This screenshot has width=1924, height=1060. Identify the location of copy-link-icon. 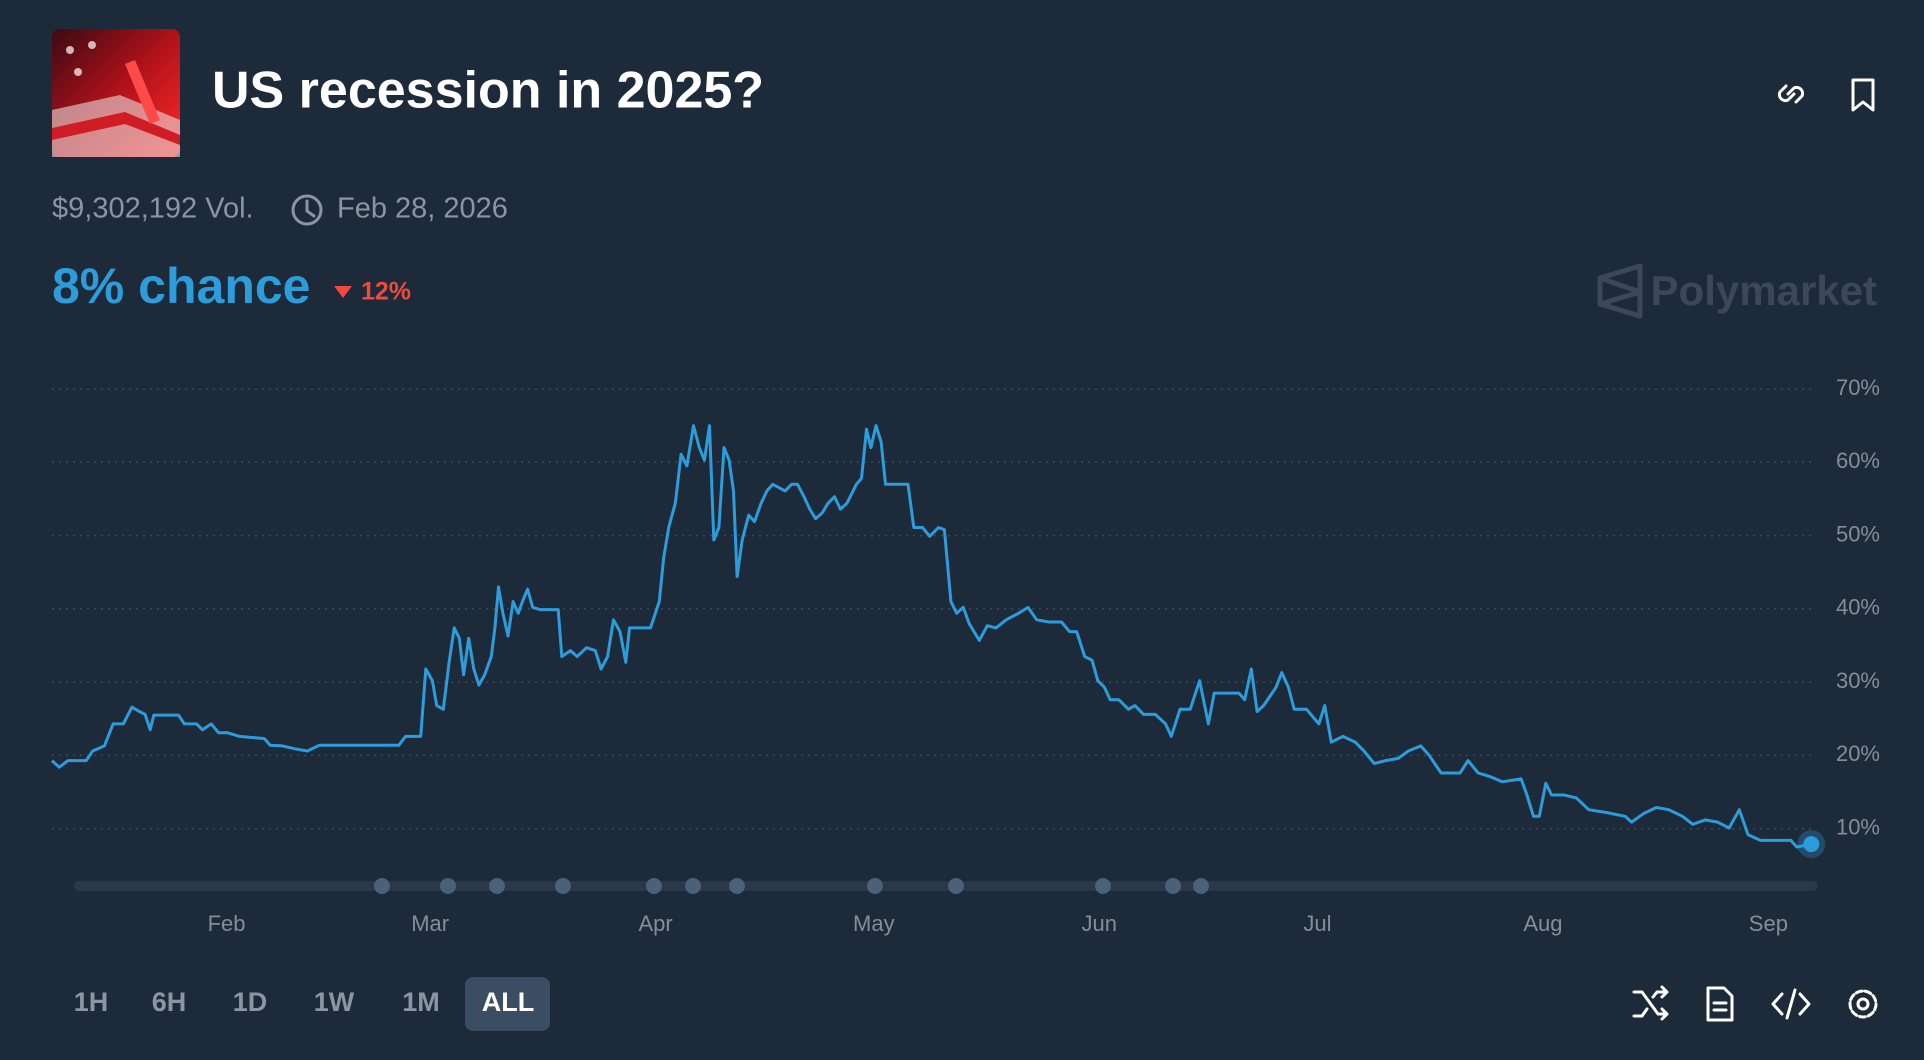
(1791, 94).